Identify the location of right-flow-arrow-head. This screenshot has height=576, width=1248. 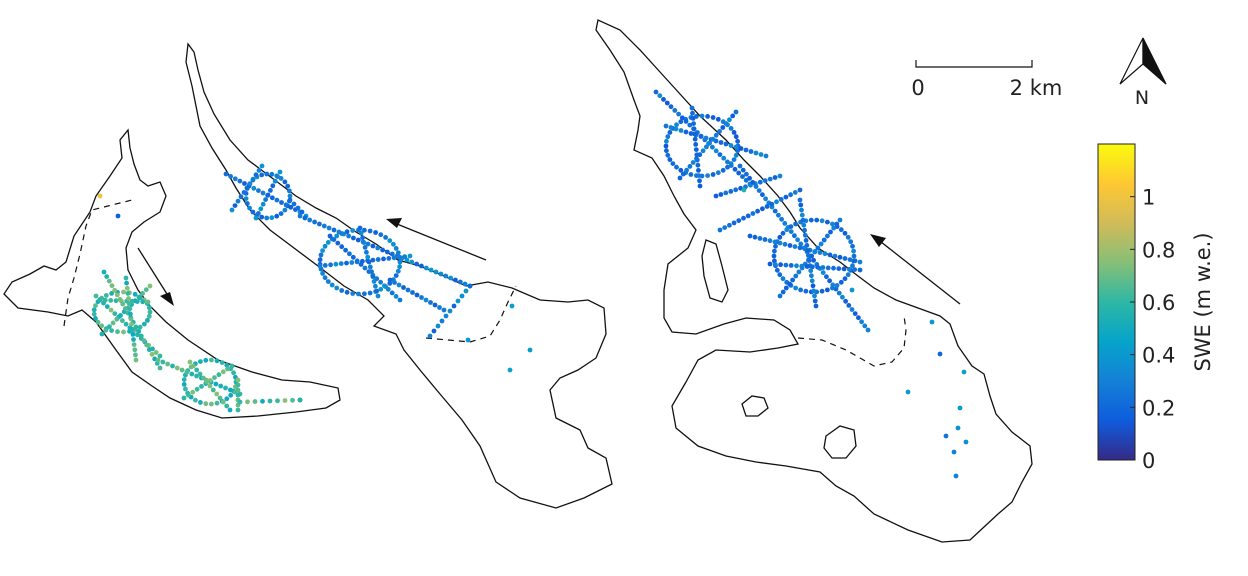
(878, 240).